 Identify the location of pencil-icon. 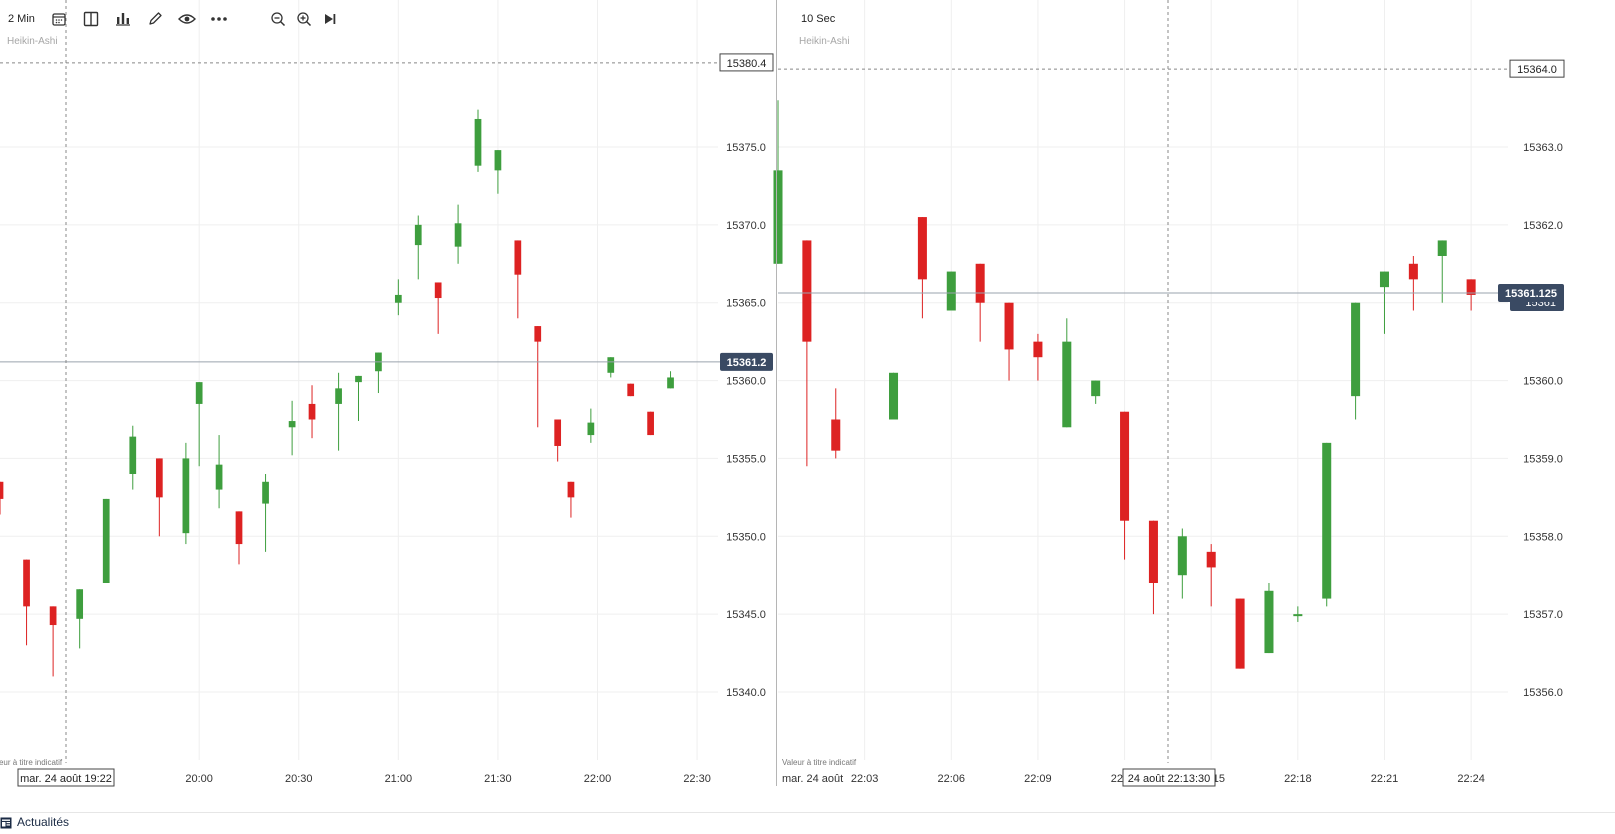
(155, 19).